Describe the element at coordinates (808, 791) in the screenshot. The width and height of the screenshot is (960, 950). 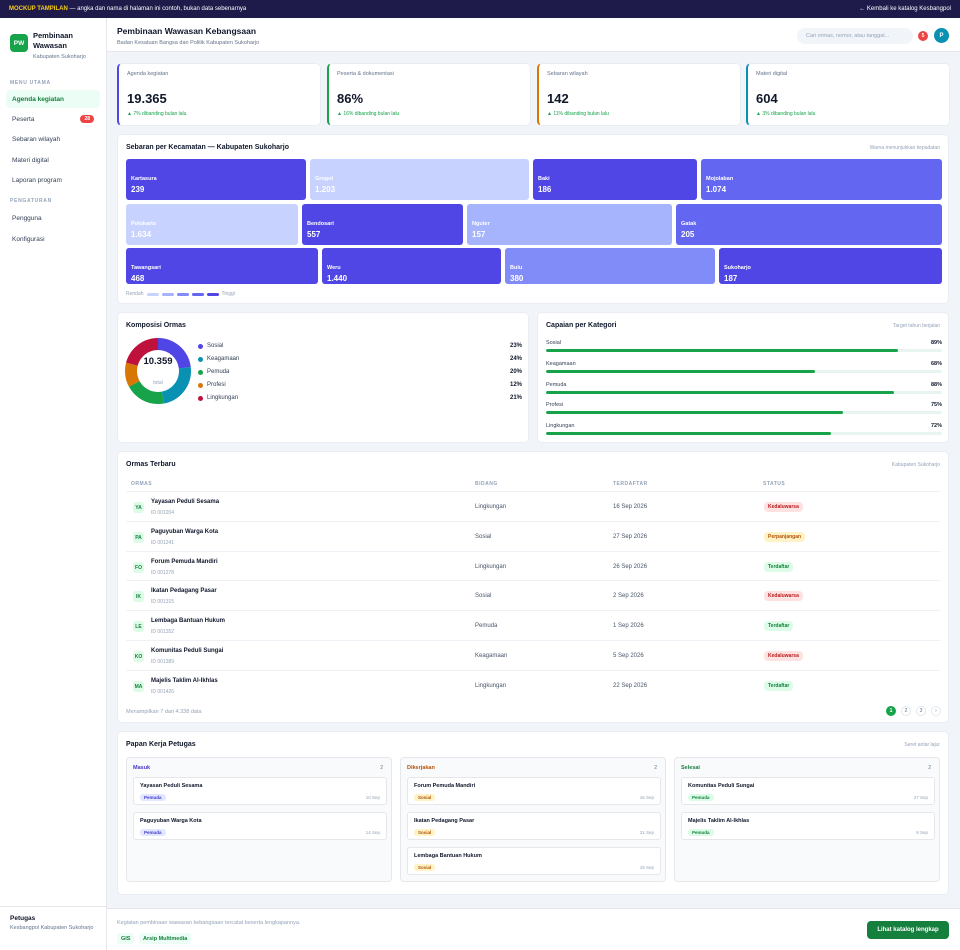
I see `task-card: Komunitas Peduli Sungai Pemuda 27 Sep` at that location.